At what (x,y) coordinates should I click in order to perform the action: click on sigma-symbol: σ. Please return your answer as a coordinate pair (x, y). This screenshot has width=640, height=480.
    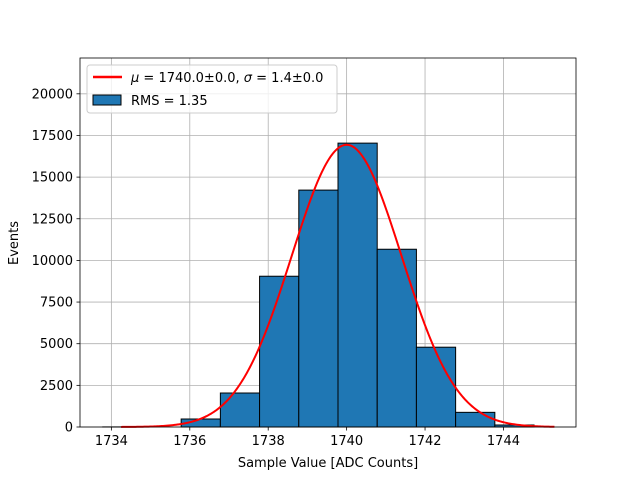
    Looking at the image, I should click on (248, 78).